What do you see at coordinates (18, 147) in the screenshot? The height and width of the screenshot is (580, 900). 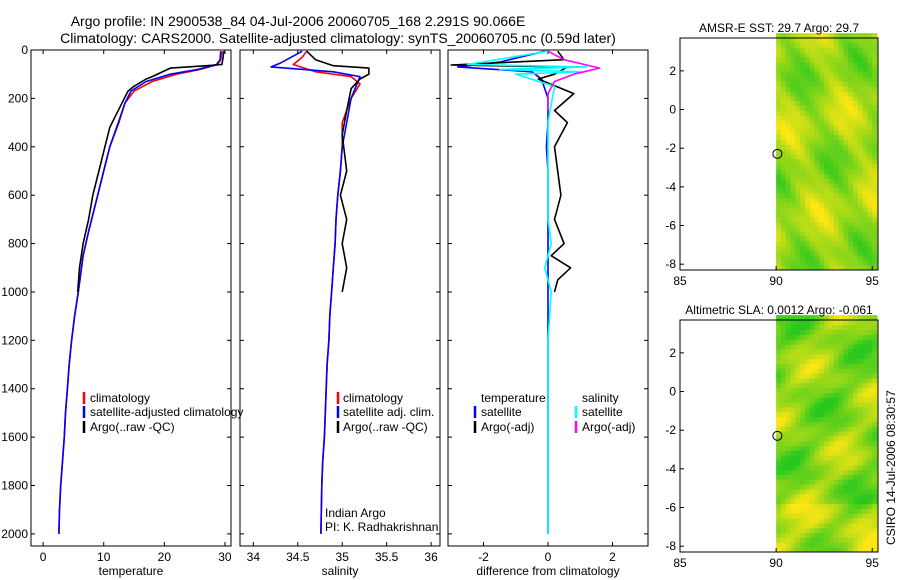 I see `y-tick-label: 400` at bounding box center [18, 147].